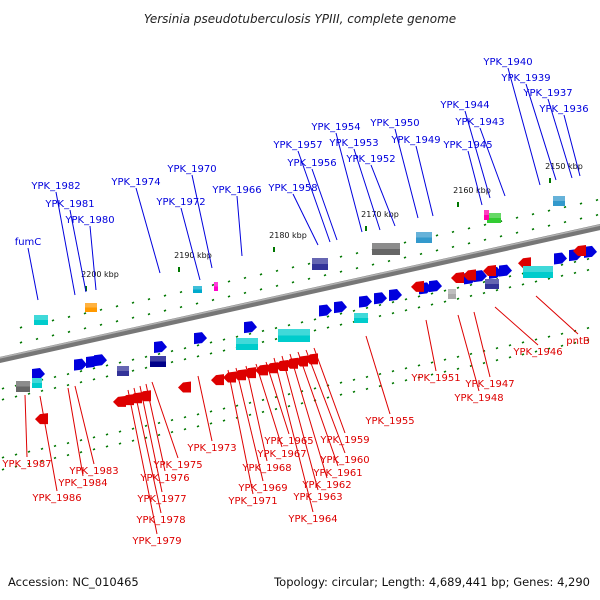  What do you see at coordinates (191, 169) in the screenshot?
I see `forward-gene-label: YPK_1970` at bounding box center [191, 169].